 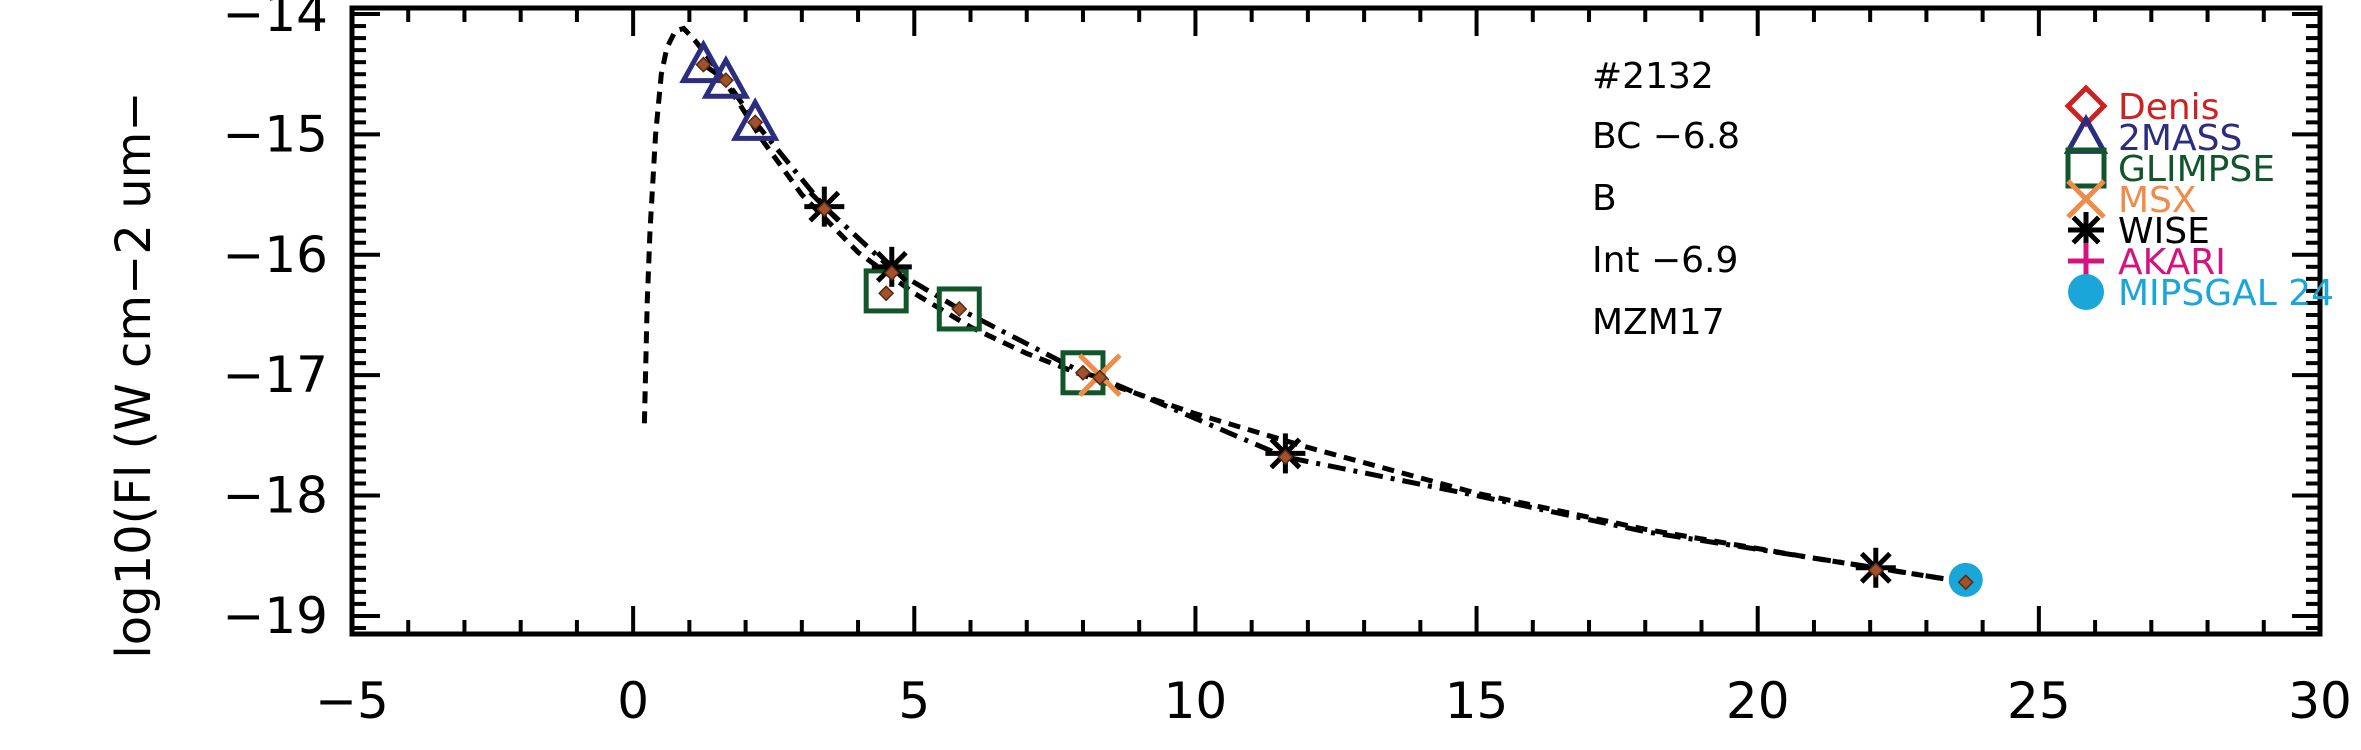 I want to click on legend-label: MSX, so click(x=2157, y=200).